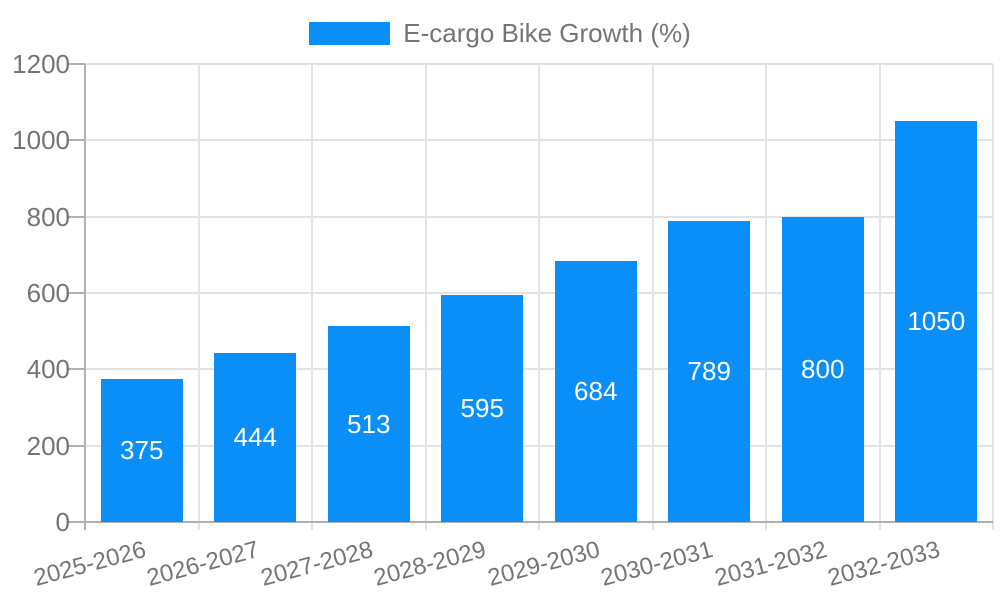 The width and height of the screenshot is (1000, 600). I want to click on bar-value-label: 684, so click(596, 390).